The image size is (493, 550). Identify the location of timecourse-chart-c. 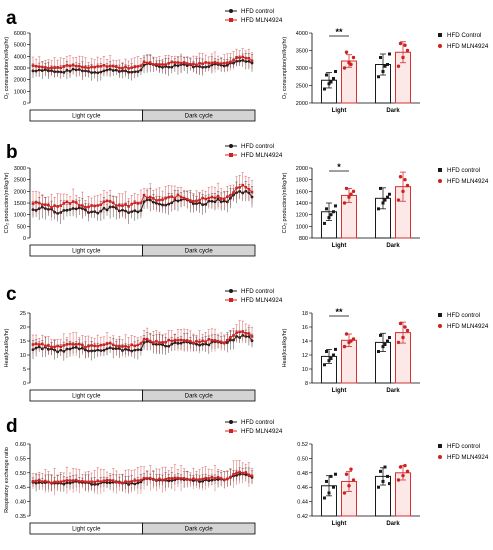
(141, 345).